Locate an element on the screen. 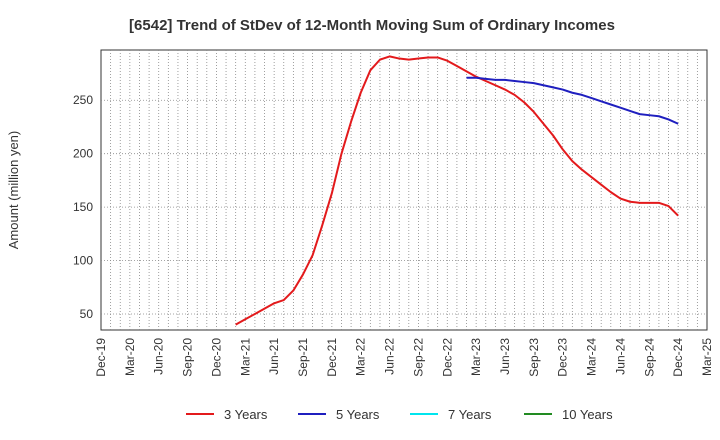 The width and height of the screenshot is (720, 440). x-tick-label: Dec-19 is located at coordinates (101, 357).